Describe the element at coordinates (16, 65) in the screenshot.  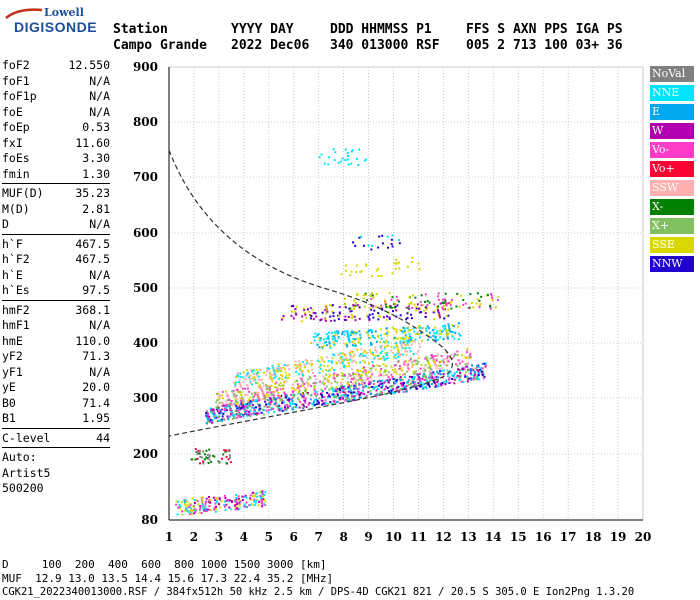
I see `param-name: foF2` at that location.